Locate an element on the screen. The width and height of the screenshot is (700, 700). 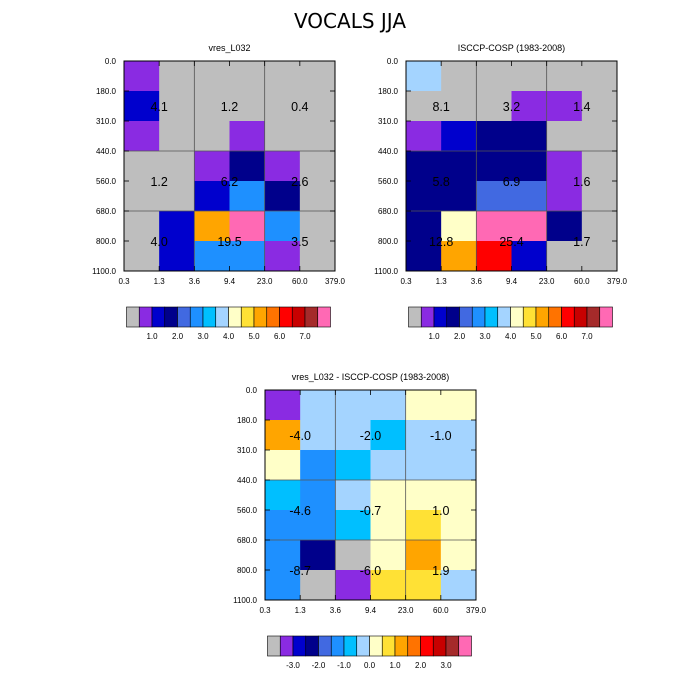
x-tick-label: 23.0 is located at coordinates (547, 281).